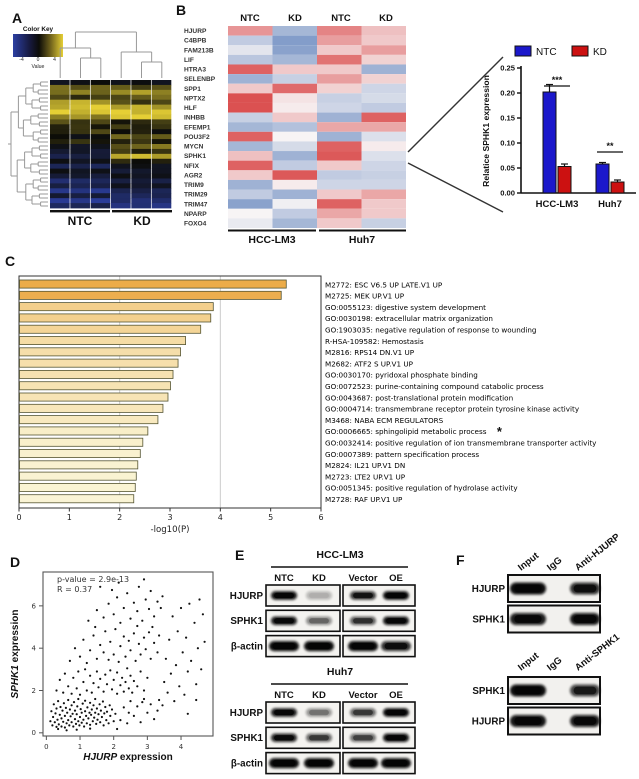 The width and height of the screenshot is (639, 779). What do you see at coordinates (507, 93) in the screenshot?
I see `y-tick-label: 0.20` at bounding box center [507, 93].